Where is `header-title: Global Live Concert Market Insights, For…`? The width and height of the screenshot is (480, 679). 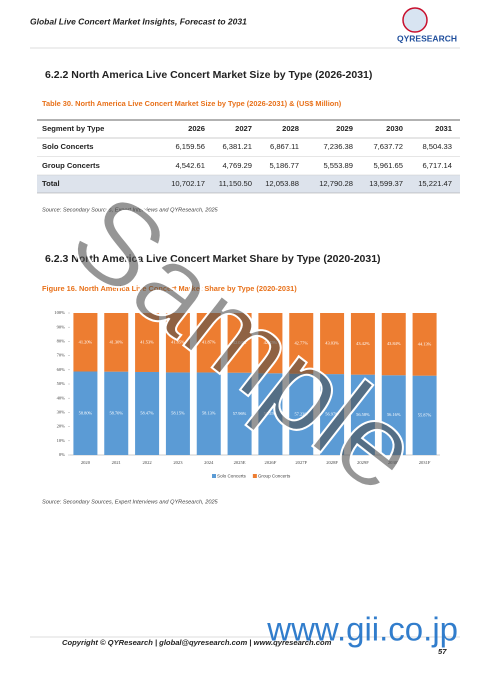 header-title: Global Live Concert Market Insights, For… is located at coordinates (138, 21).